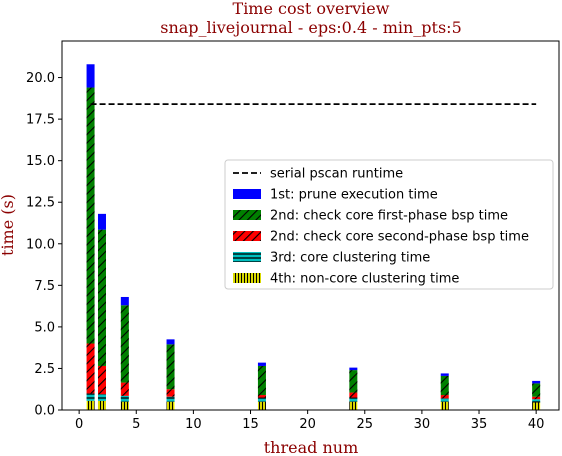 The image size is (562, 456). Describe the element at coordinates (536, 424) in the screenshot. I see `x-tick-label-40: 40` at that location.